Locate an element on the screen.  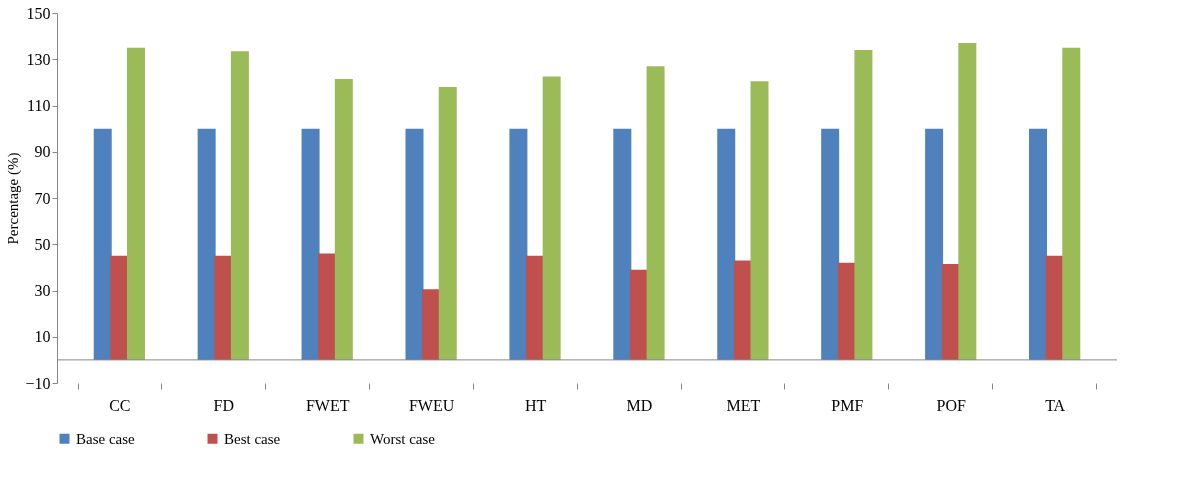
x-tick-label: MD is located at coordinates (639, 405).